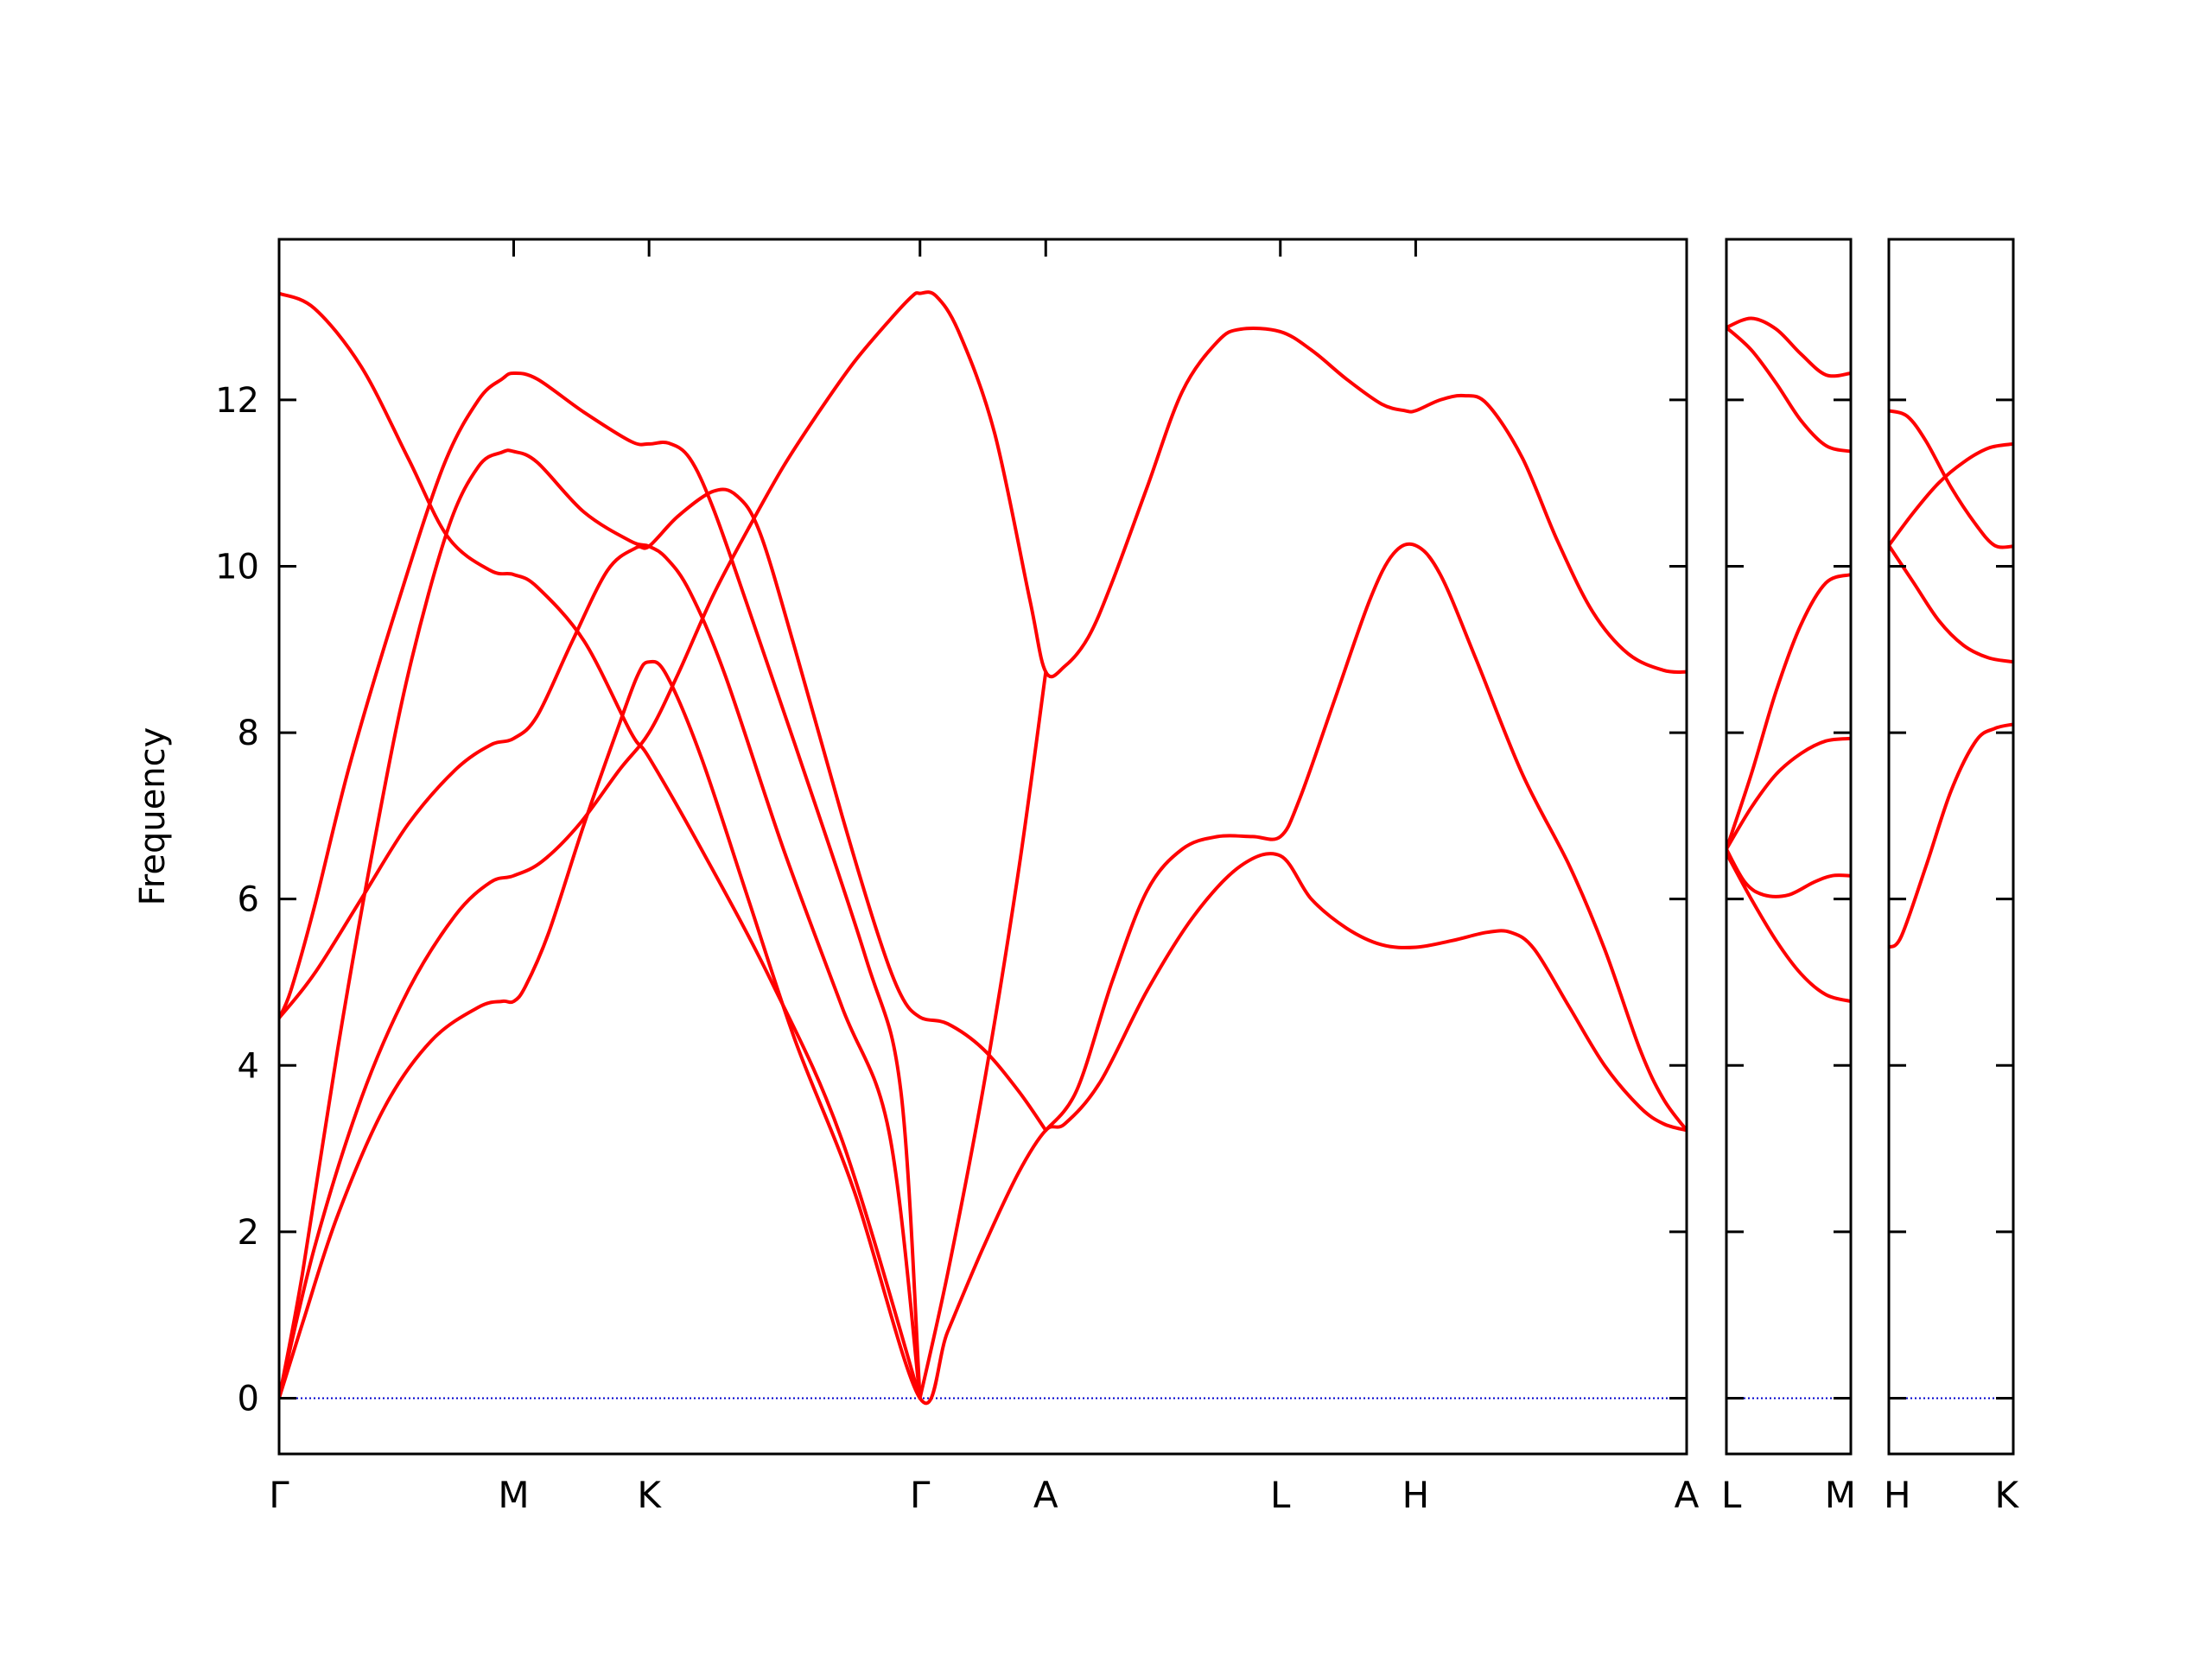  Describe the element at coordinates (153, 817) in the screenshot. I see `y-axis-label: Frequency` at that location.